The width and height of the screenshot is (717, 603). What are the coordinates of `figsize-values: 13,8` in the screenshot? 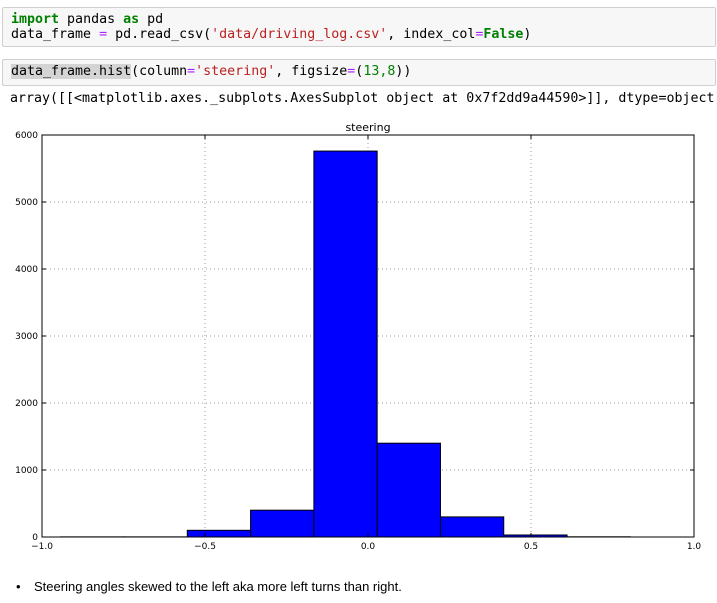 It's located at (379, 71).